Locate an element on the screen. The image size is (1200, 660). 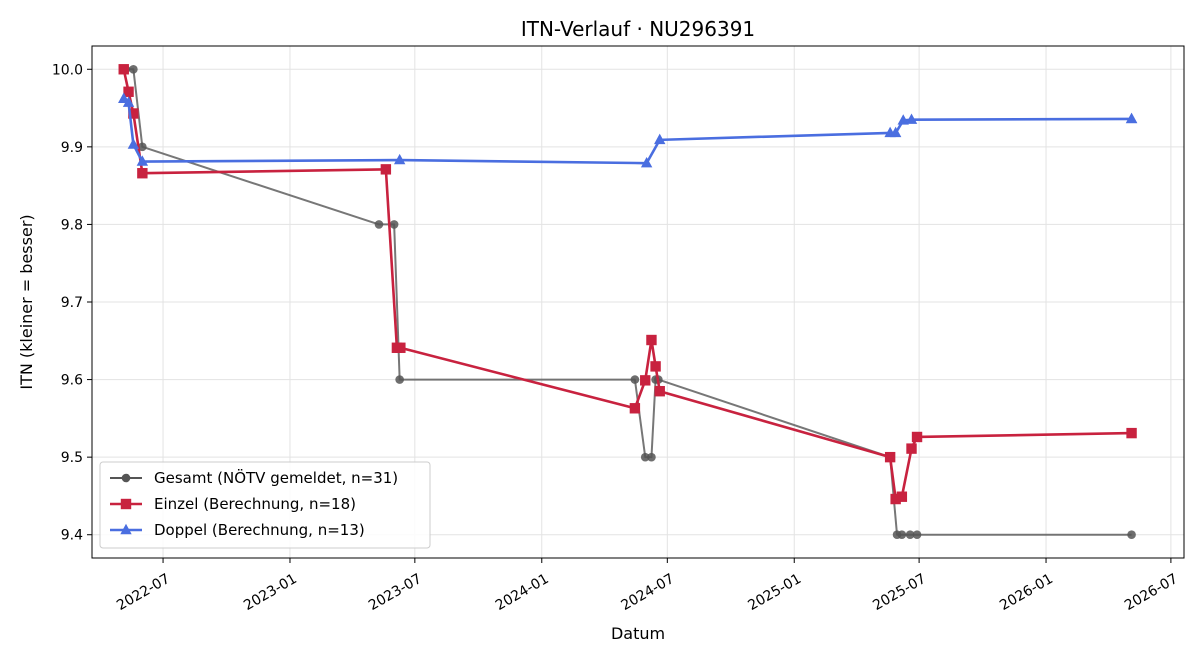
y-tick-label: 9.6 is located at coordinates (72, 381).